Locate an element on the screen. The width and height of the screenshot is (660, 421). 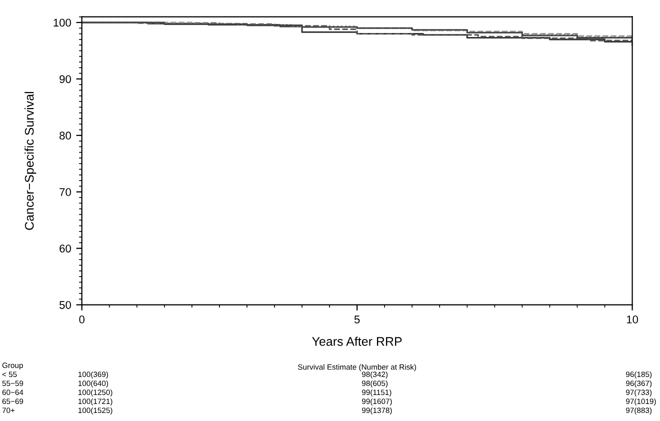
y-tick-label: 80 is located at coordinates (65, 136).